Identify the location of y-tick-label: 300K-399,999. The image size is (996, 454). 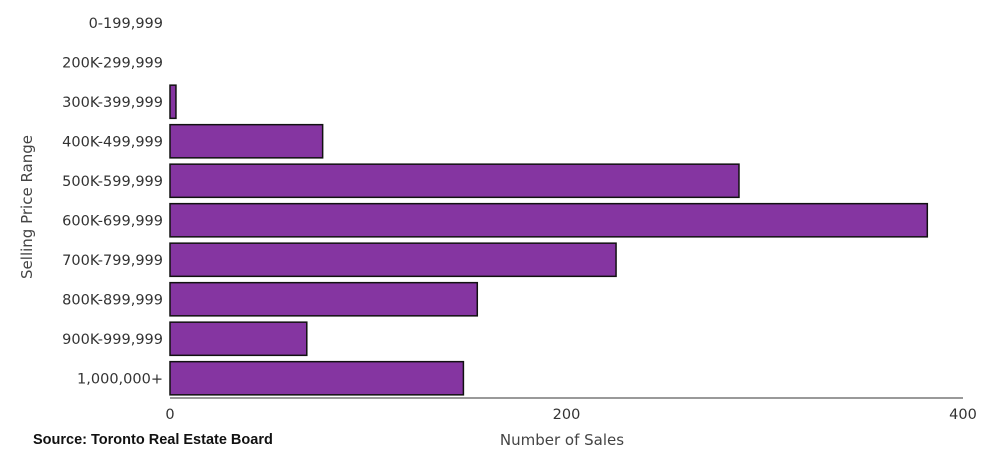
(112, 103).